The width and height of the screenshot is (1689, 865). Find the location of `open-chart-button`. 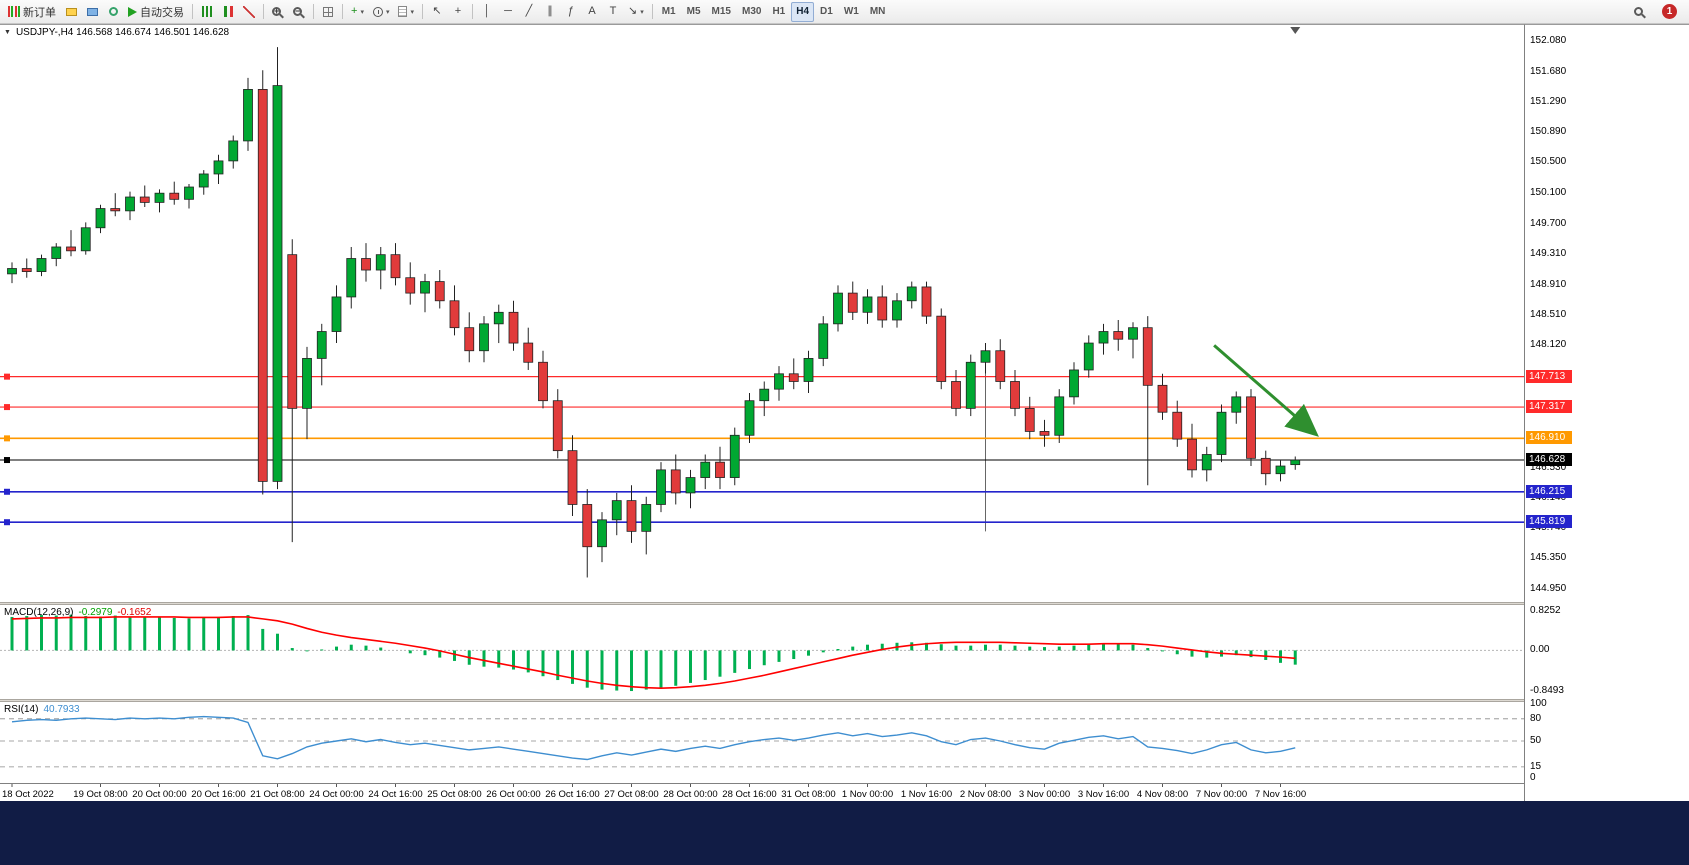

open-chart-button is located at coordinates (71, 12).